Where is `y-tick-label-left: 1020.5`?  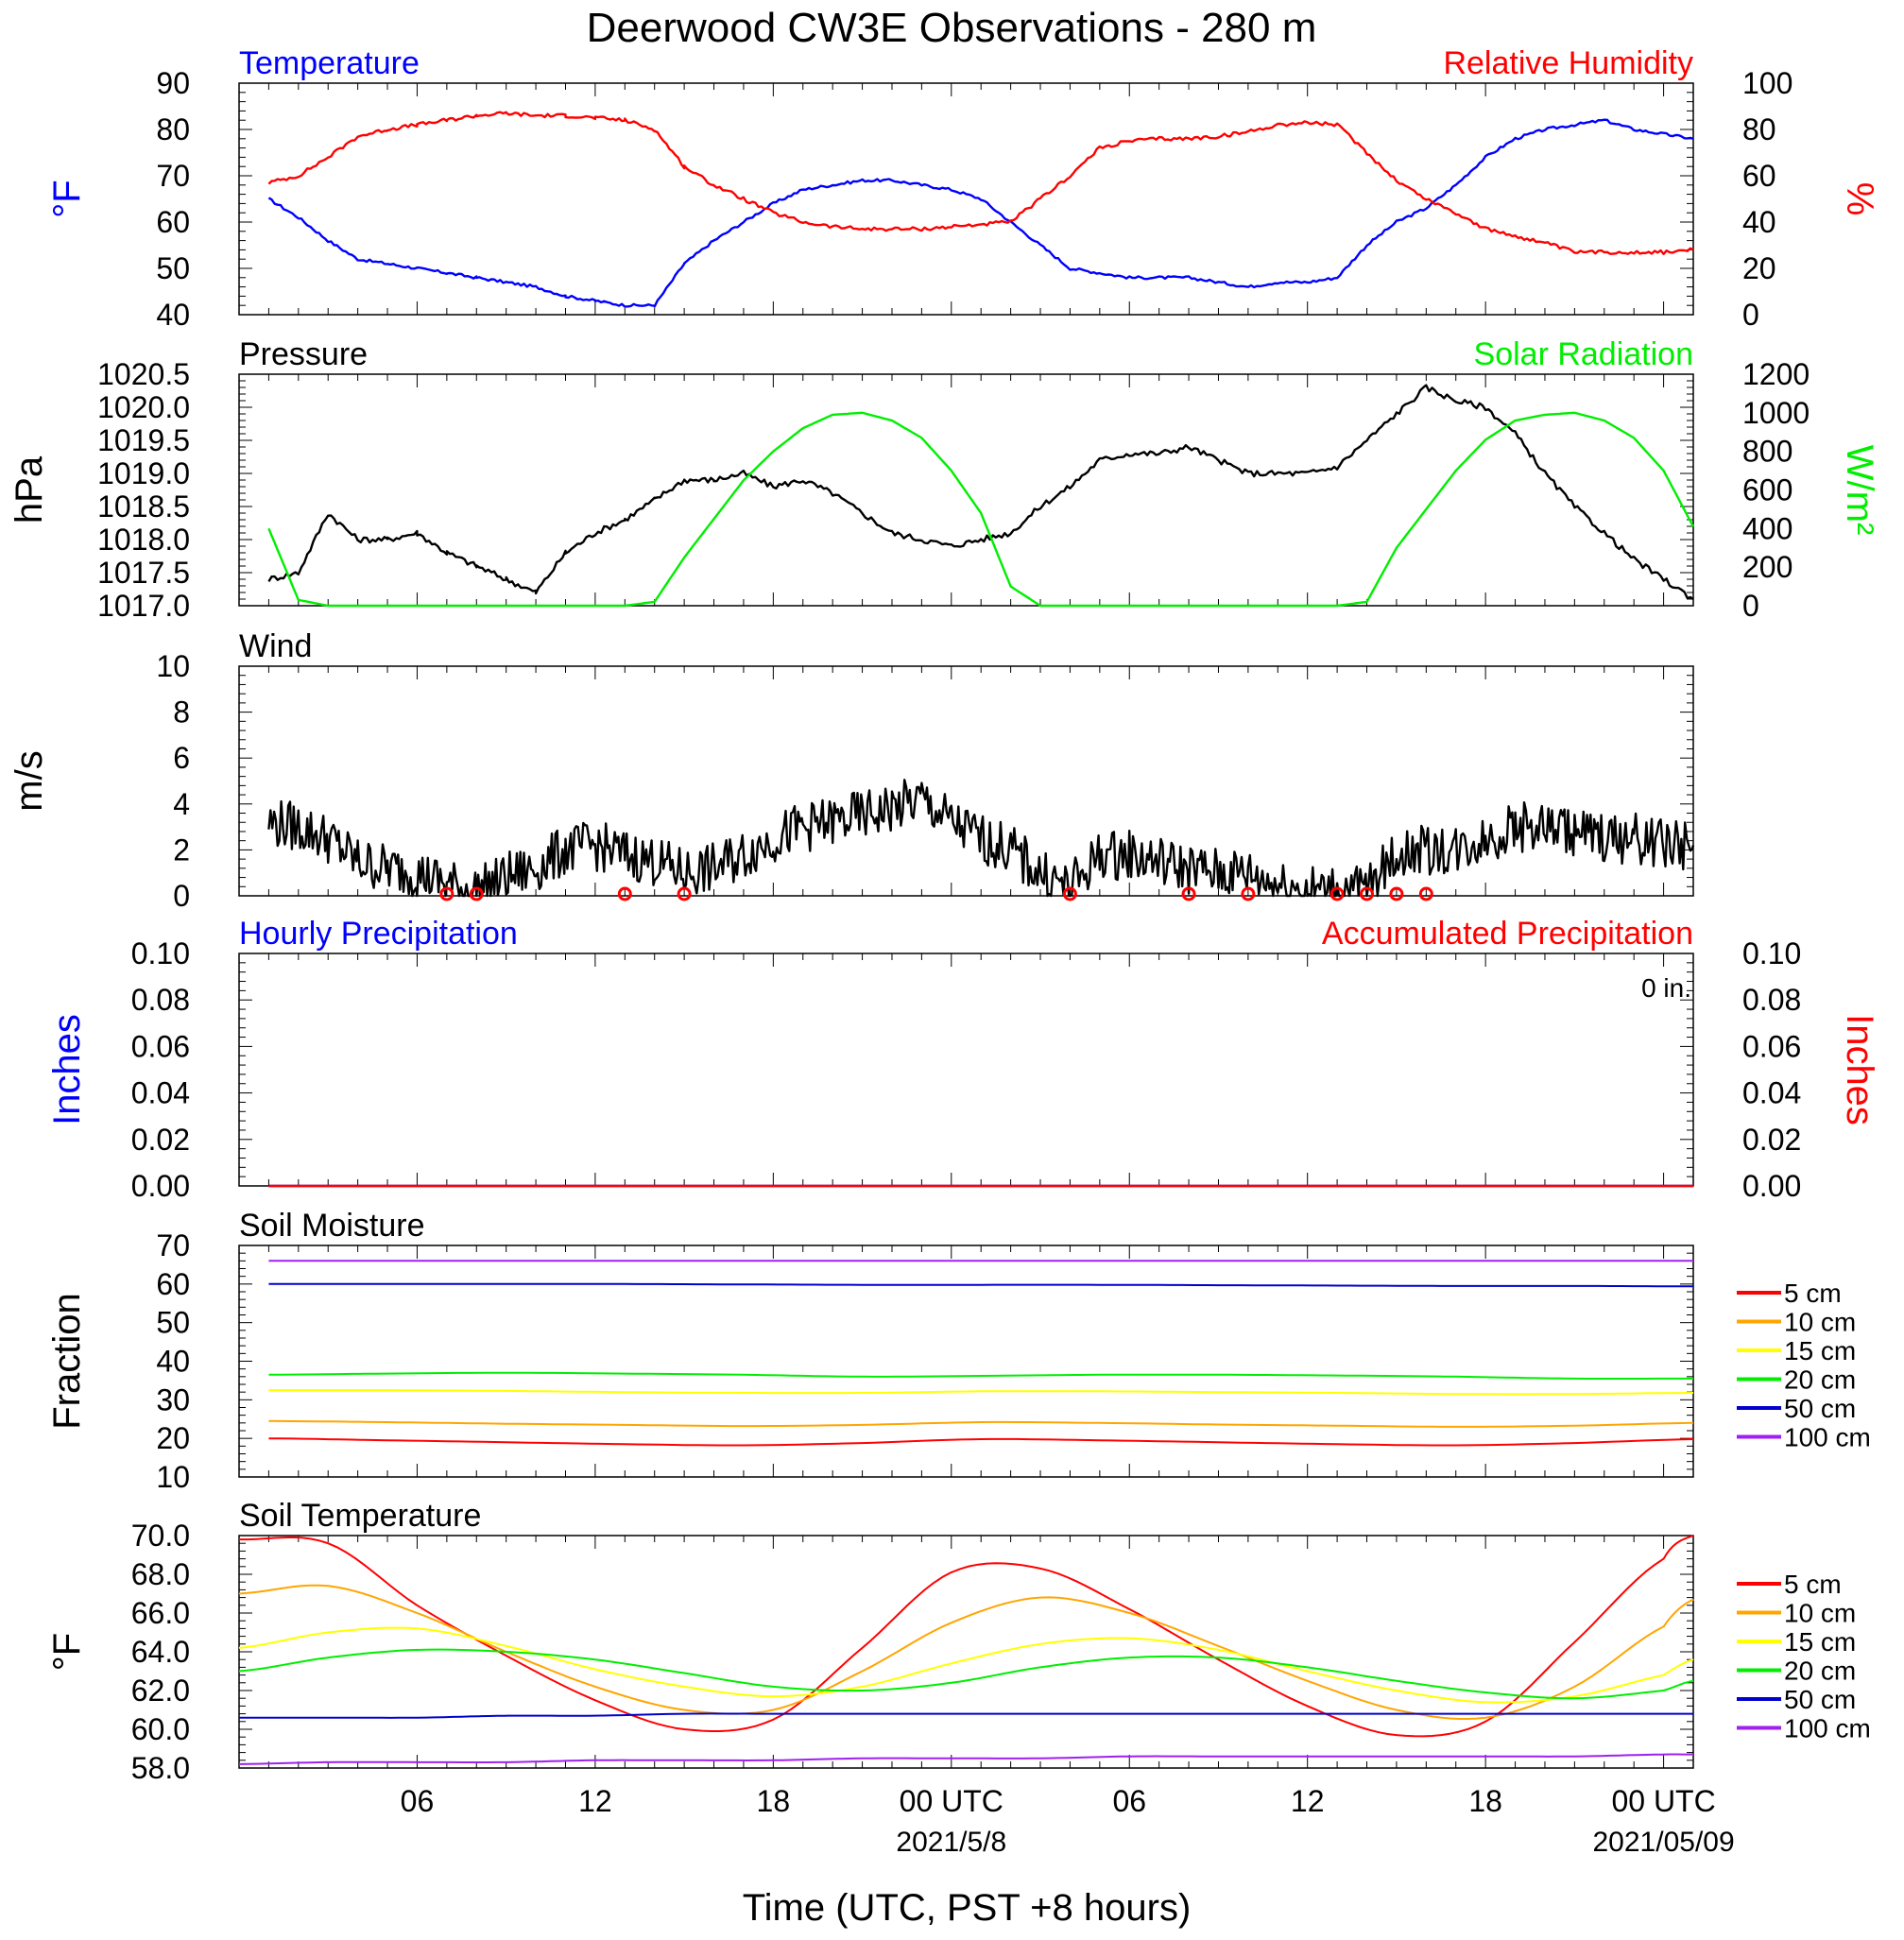 y-tick-label-left: 1020.5 is located at coordinates (143, 374).